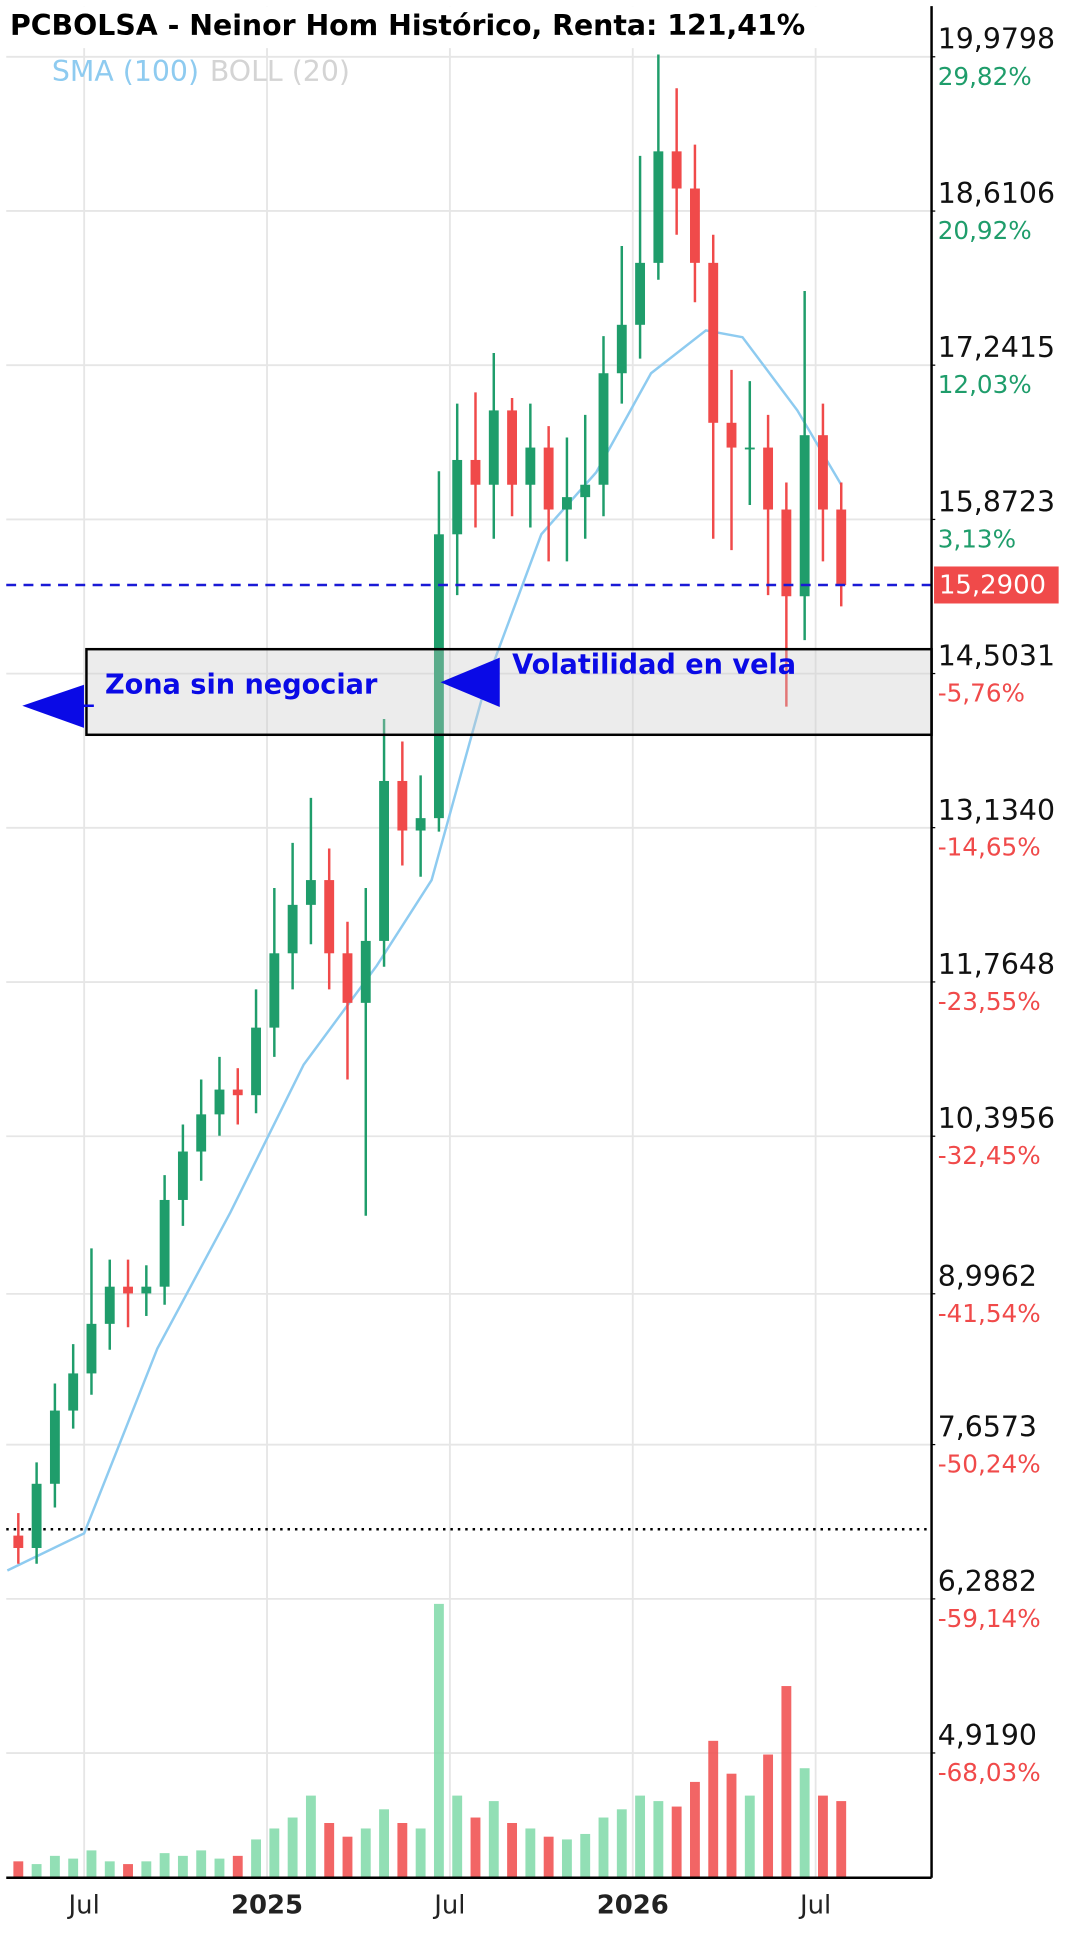  Describe the element at coordinates (989, 847) in the screenshot. I see `y2-tick-label: -14,65%` at that location.